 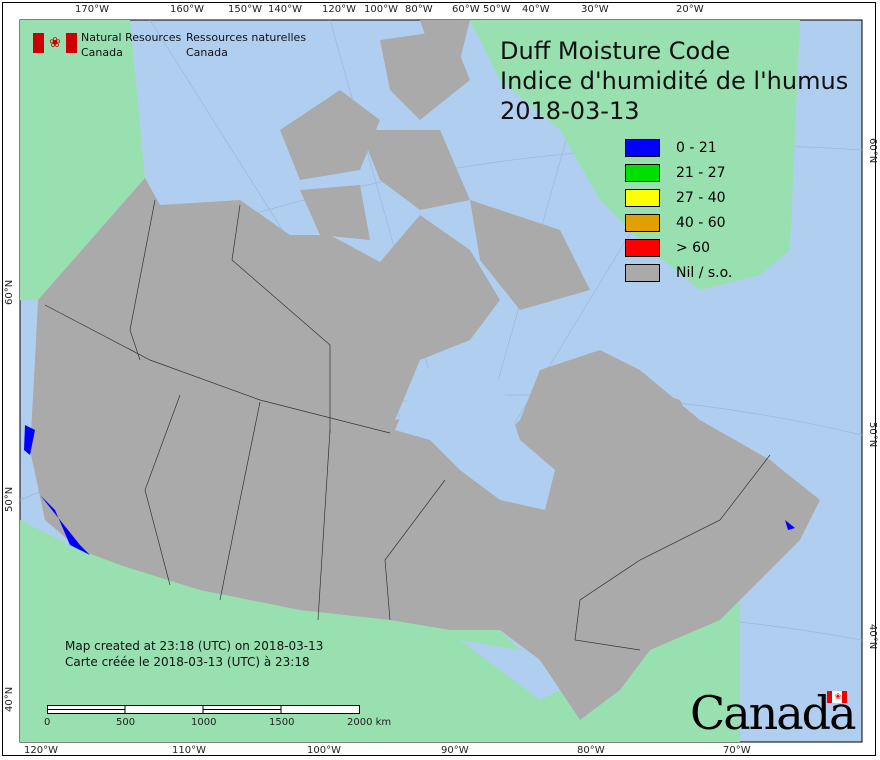 What do you see at coordinates (591, 750) in the screenshot?
I see `bottom-tick: 80°W` at bounding box center [591, 750].